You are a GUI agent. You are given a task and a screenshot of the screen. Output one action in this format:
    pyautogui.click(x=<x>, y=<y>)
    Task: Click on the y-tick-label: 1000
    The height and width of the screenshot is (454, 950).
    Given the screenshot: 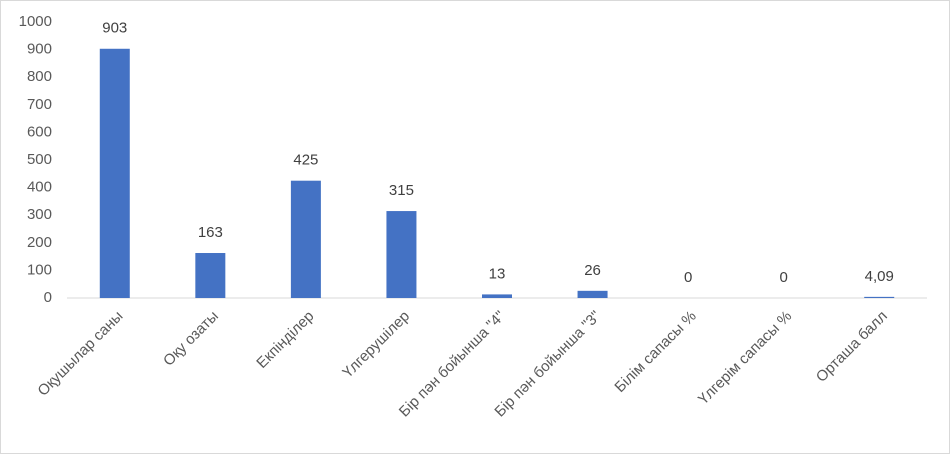 What is the action you would take?
    pyautogui.click(x=35, y=21)
    